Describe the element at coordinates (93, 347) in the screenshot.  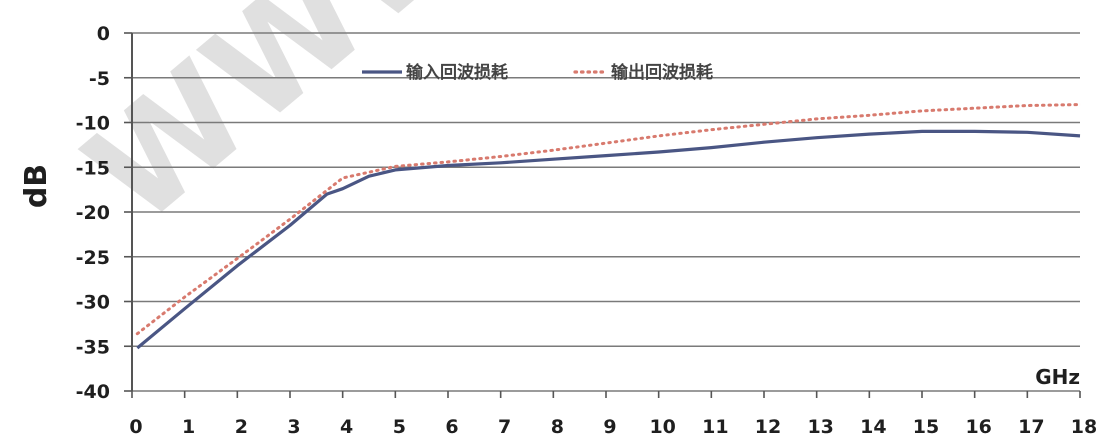
I see `y-tick-label-7: -35` at that location.